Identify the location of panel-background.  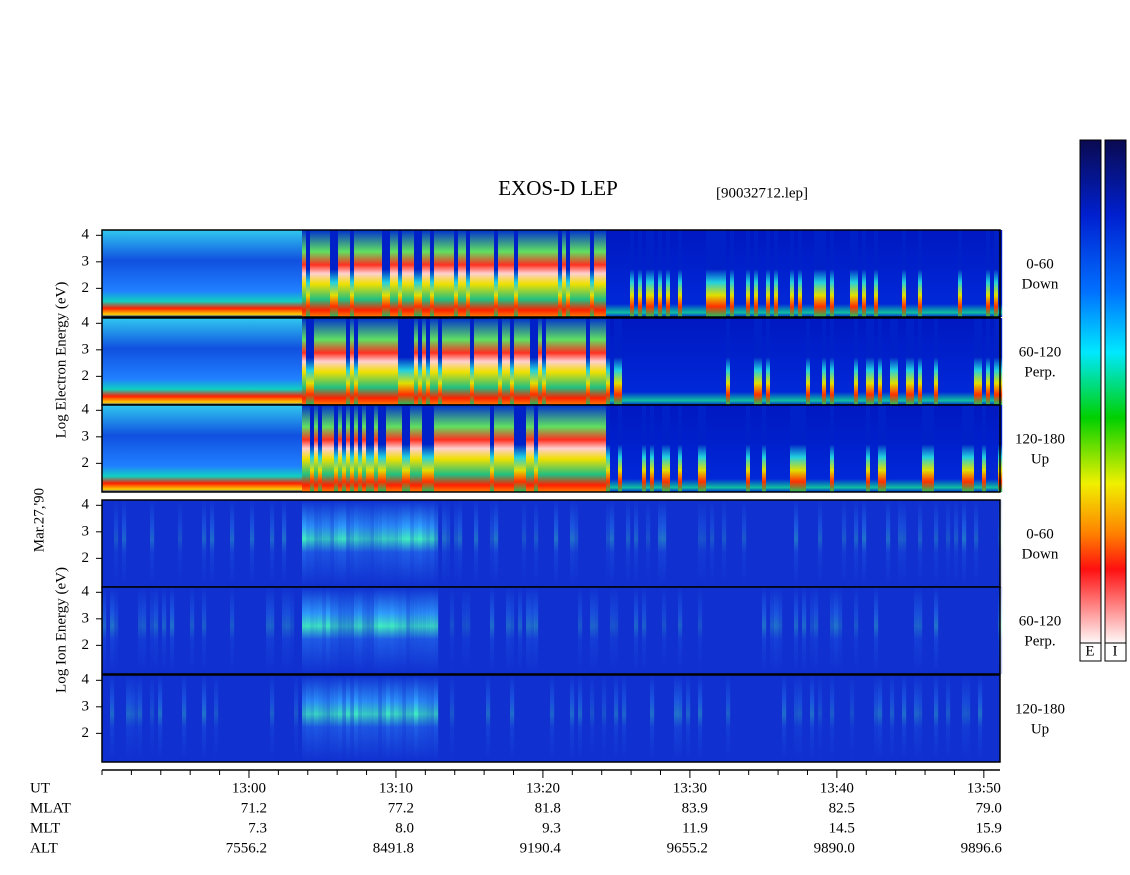
(551, 630).